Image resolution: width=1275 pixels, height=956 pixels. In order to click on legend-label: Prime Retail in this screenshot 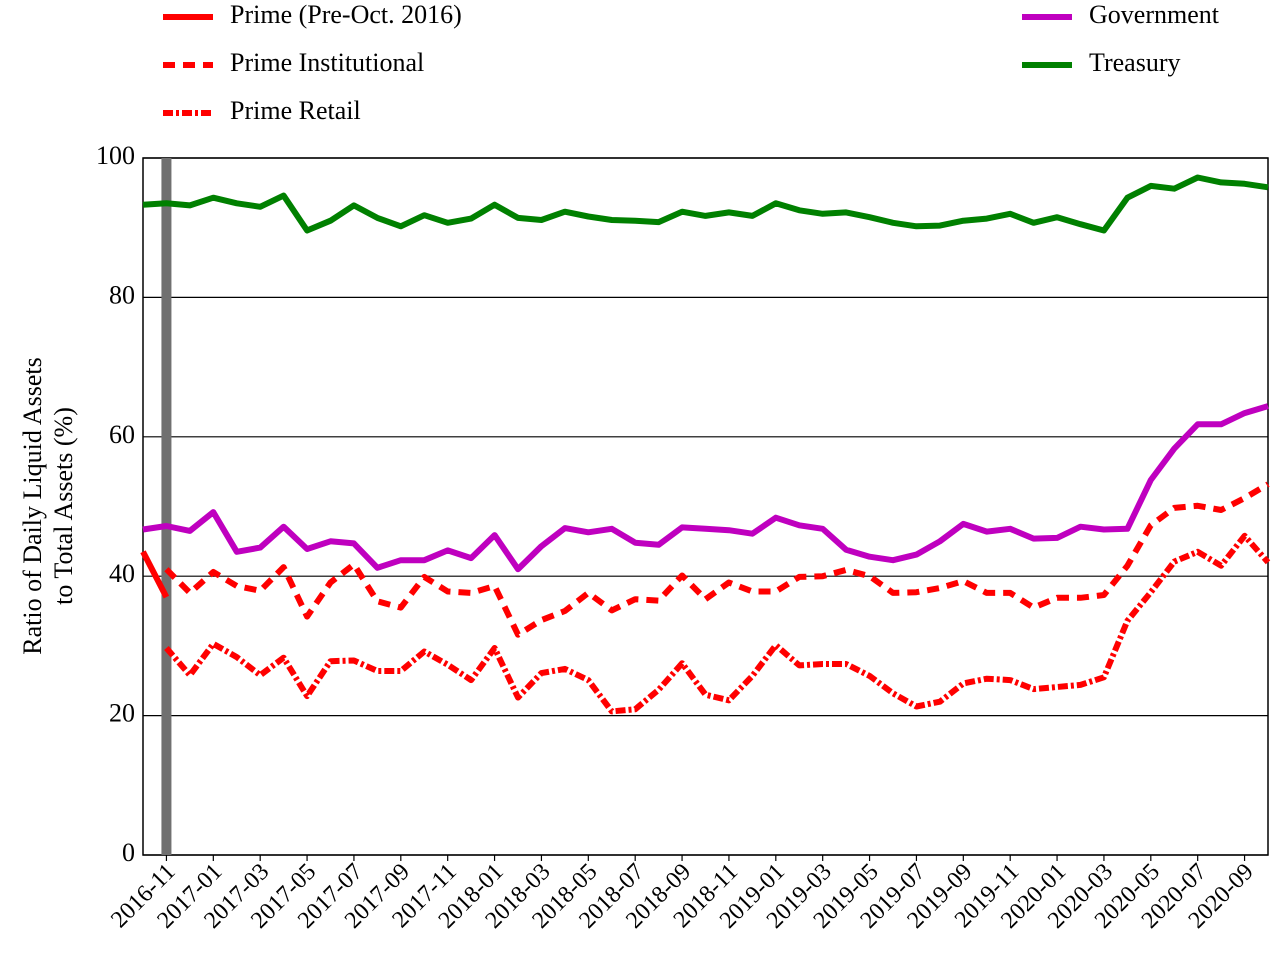, I will do `click(295, 110)`.